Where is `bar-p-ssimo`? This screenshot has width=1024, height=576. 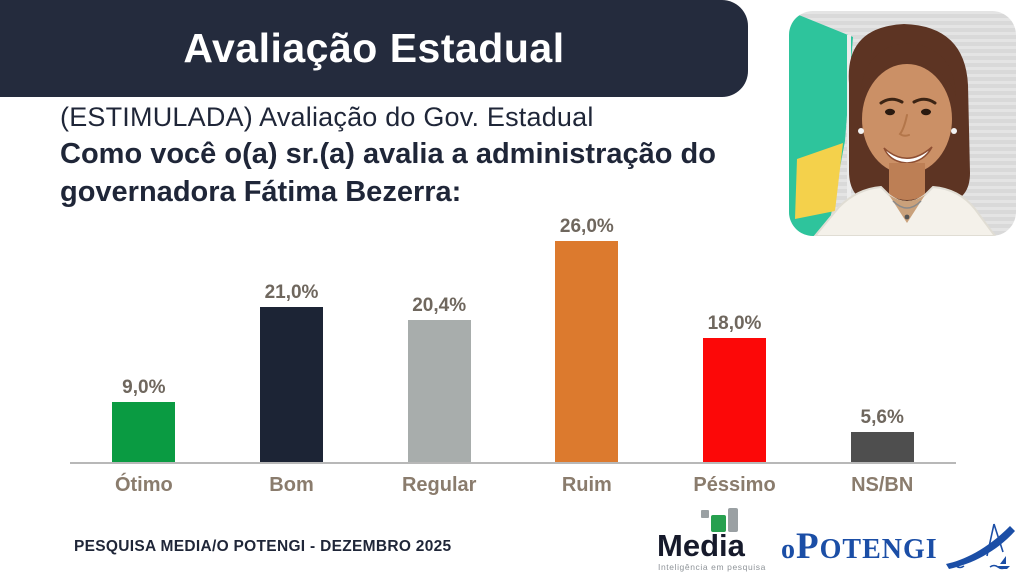
bar-p-ssimo is located at coordinates (735, 400).